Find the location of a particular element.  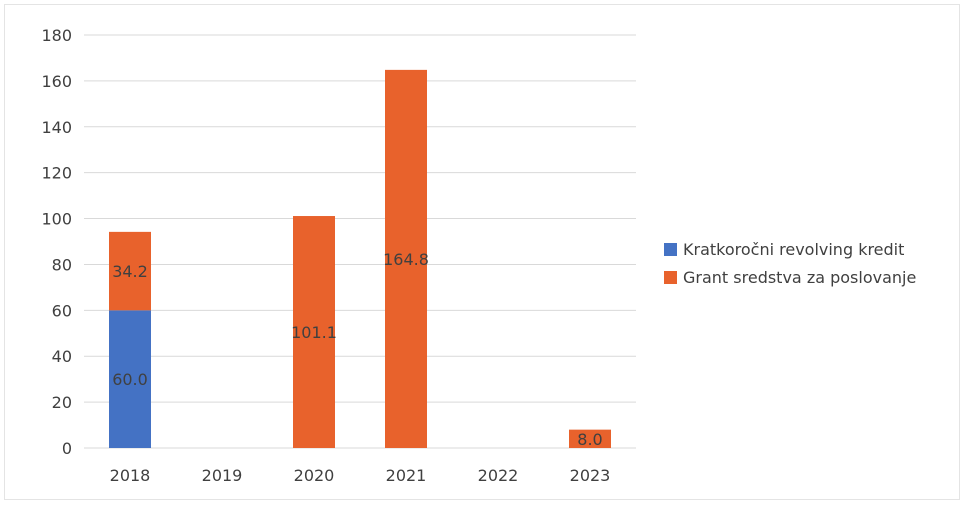

data-label: 8.0 is located at coordinates (589, 439).